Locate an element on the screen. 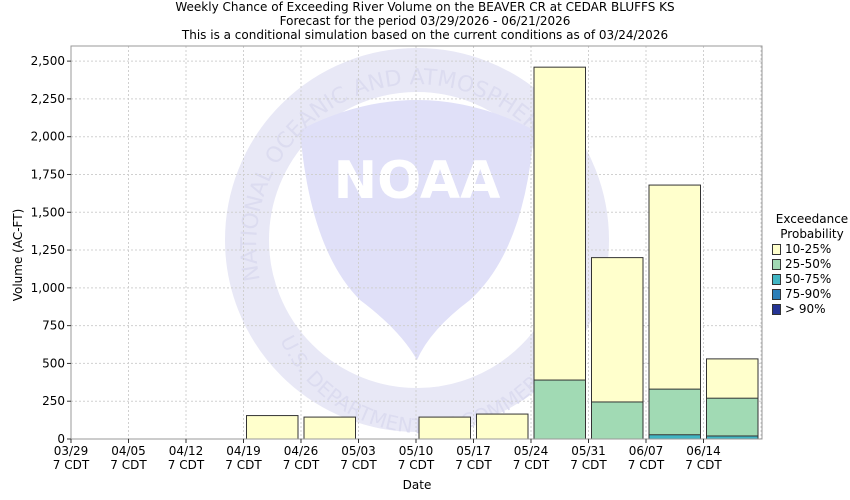  y-tick-label: 2,000 is located at coordinates (48, 137).